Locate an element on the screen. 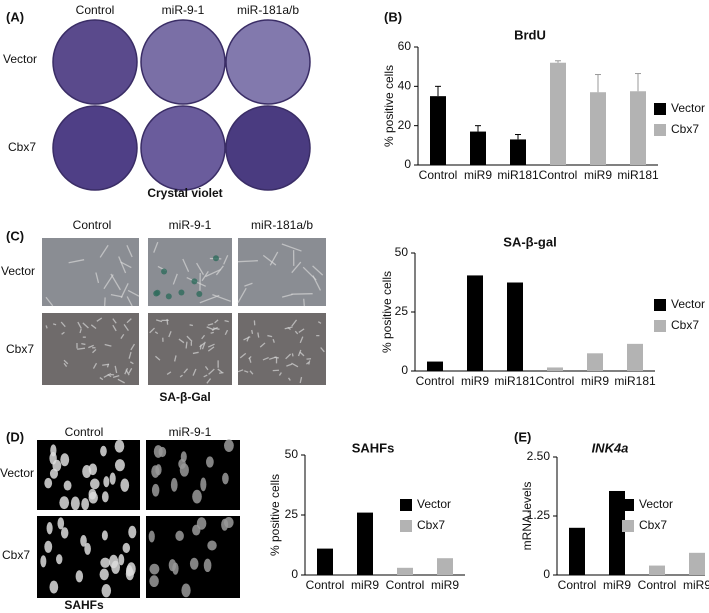  well is located at coordinates (183, 62).